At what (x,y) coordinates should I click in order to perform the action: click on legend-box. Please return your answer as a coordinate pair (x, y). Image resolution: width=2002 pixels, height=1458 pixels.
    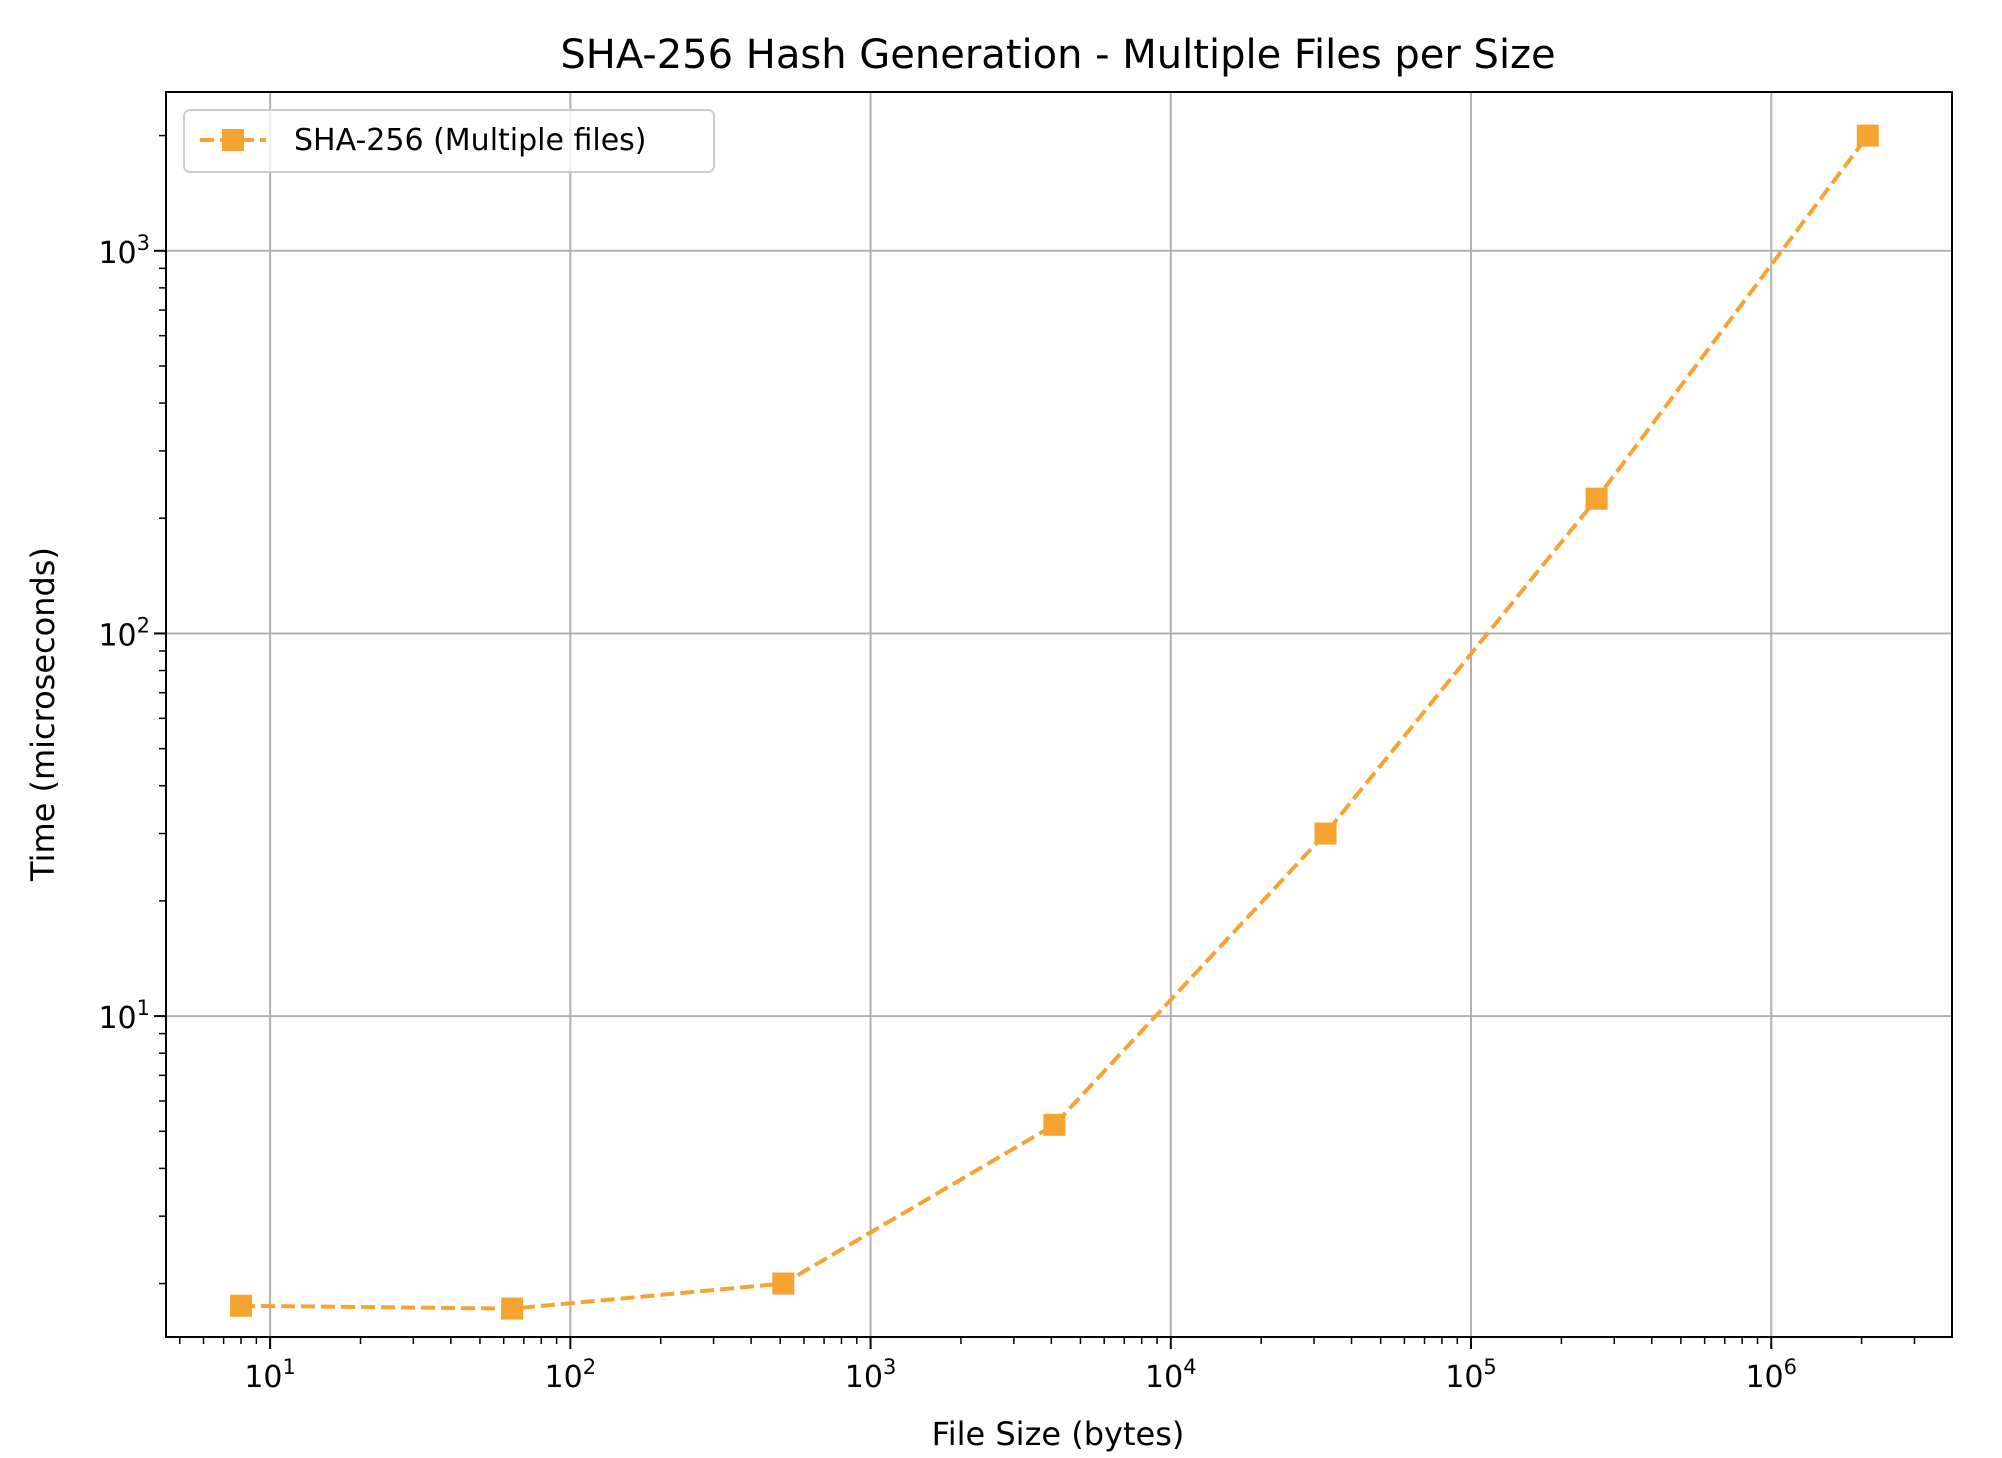
    Looking at the image, I should click on (449, 141).